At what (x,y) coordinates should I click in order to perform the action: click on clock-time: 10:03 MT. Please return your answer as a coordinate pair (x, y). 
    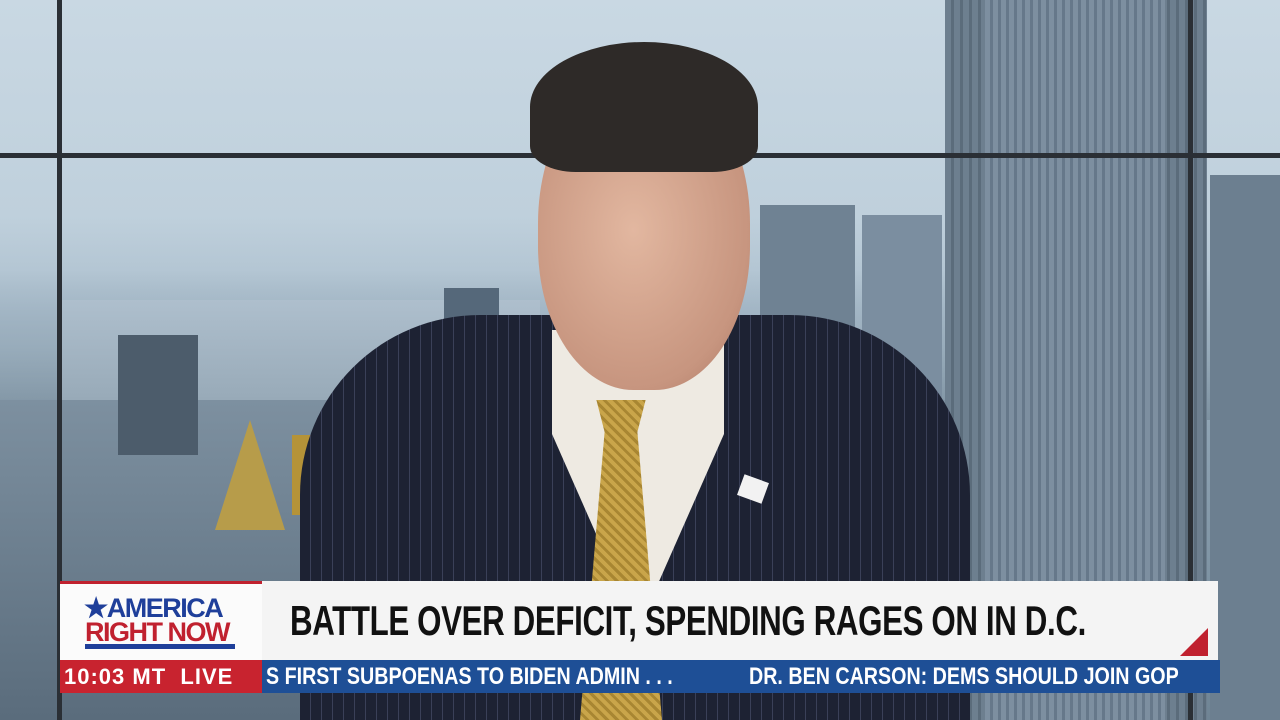
    Looking at the image, I should click on (115, 676).